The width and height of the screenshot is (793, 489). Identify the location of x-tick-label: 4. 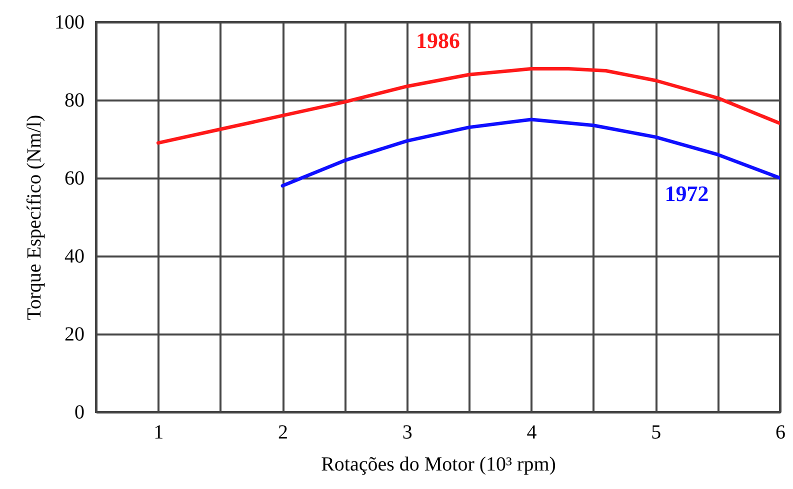
(531, 433).